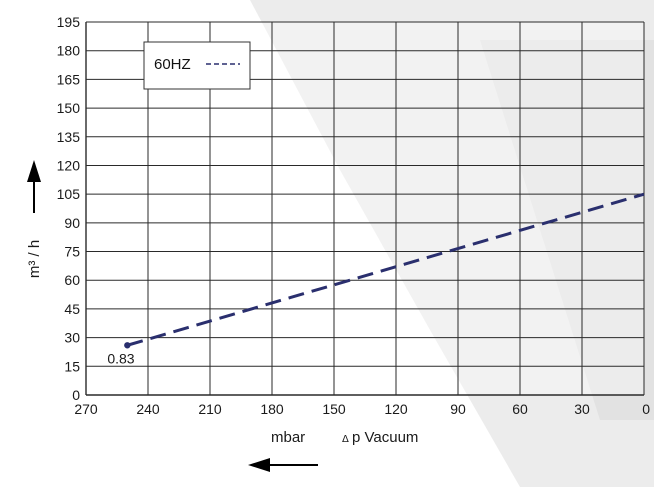  What do you see at coordinates (520, 409) in the screenshot?
I see `x-tick-label: 60` at bounding box center [520, 409].